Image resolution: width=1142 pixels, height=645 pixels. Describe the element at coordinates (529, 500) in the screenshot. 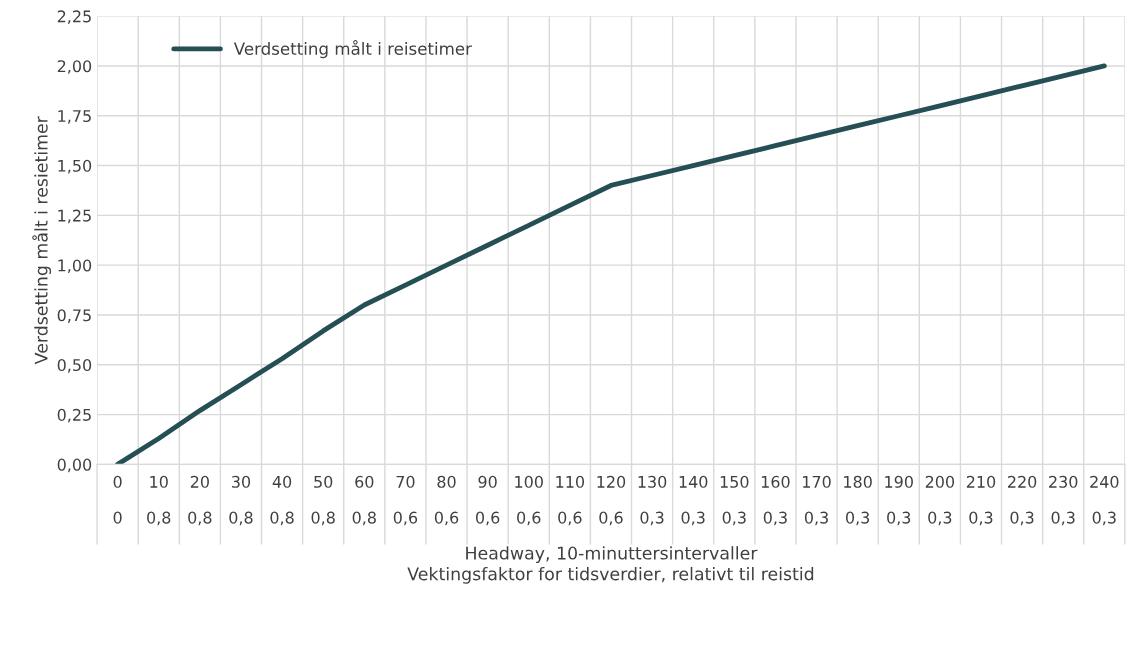

I see `category-label: 100 0,6` at that location.